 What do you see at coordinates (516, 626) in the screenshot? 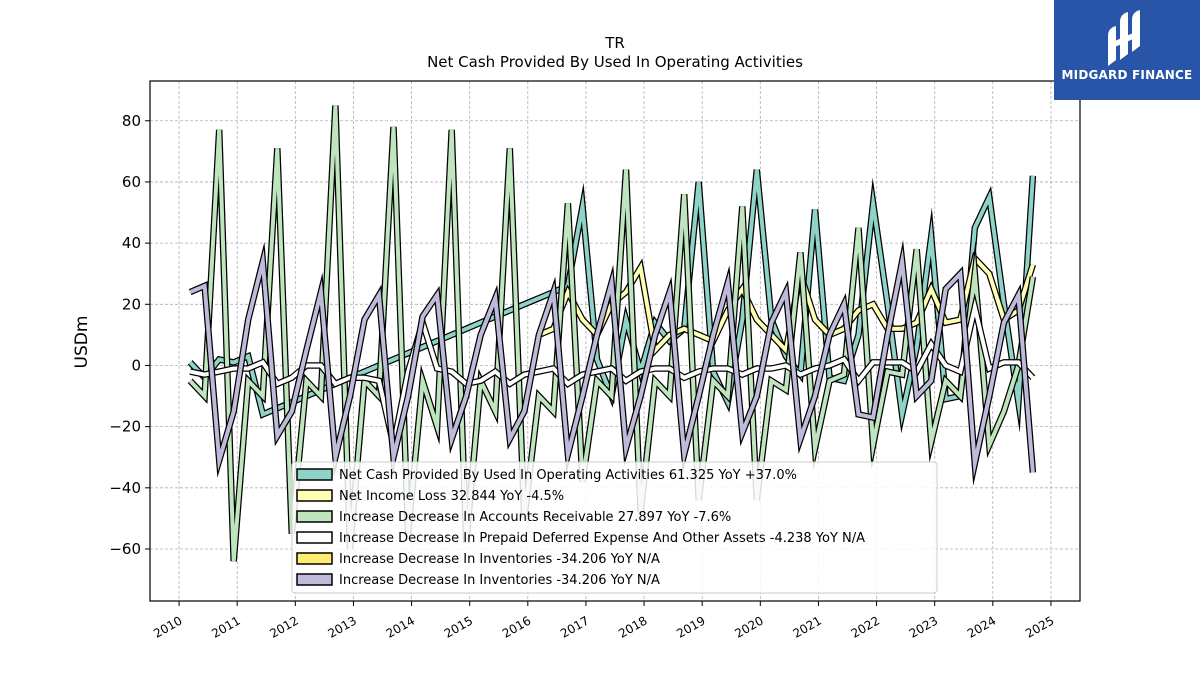
I see `x-tick-label: 2016` at bounding box center [516, 626].